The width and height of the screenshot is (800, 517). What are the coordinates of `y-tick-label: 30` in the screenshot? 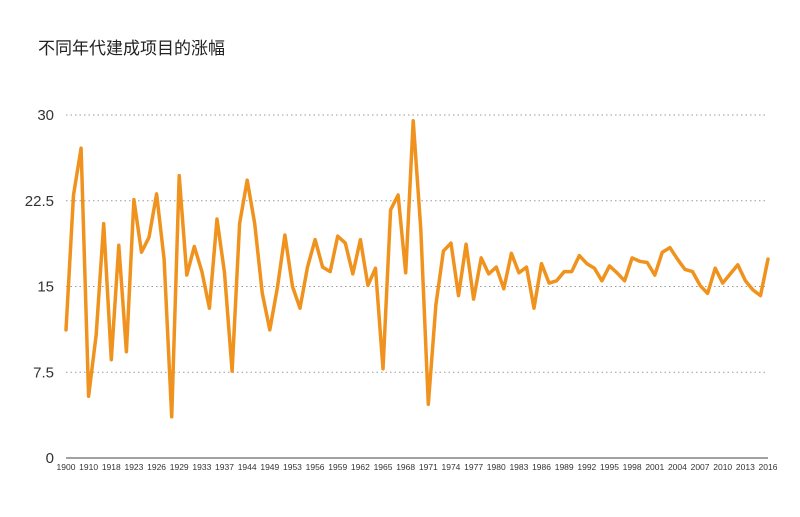 It's located at (45, 115).